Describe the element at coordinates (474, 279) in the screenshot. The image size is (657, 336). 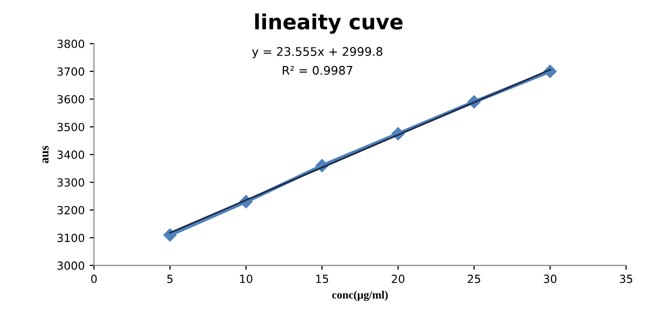
I see `x-tick-label: 25` at that location.